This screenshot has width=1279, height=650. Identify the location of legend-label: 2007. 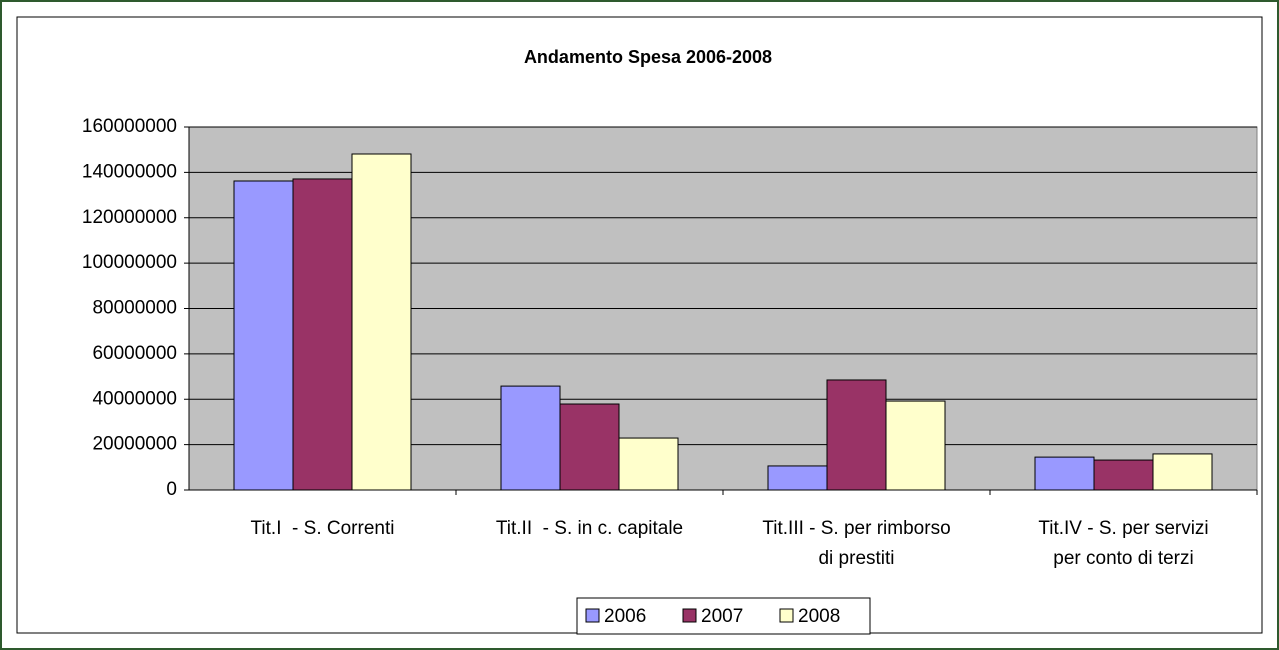
(722, 616).